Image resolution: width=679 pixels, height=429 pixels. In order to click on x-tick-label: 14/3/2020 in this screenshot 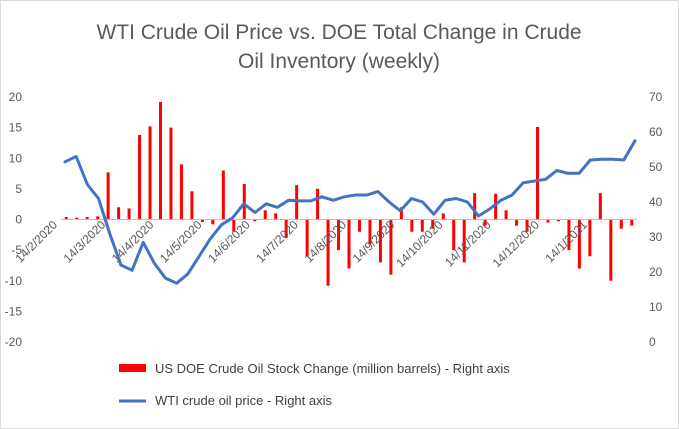, I will do `click(85, 241)`.